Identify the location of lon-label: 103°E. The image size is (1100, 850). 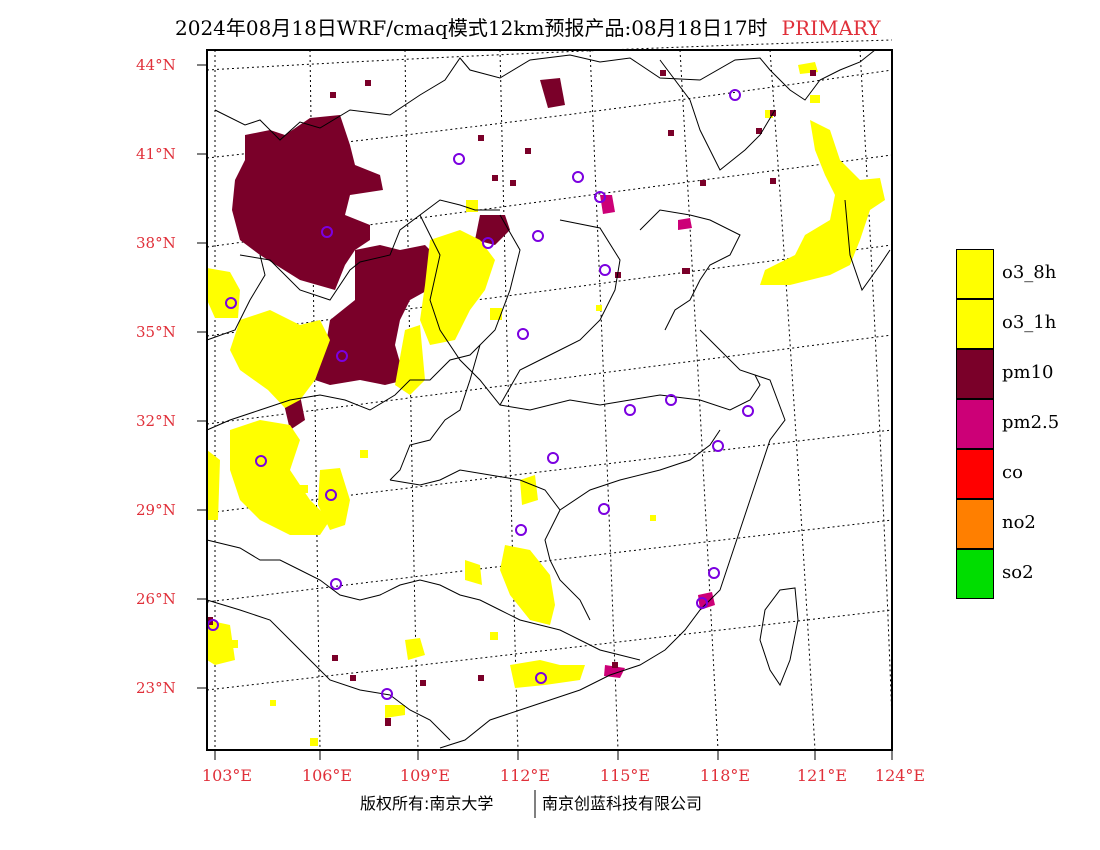
(227, 775).